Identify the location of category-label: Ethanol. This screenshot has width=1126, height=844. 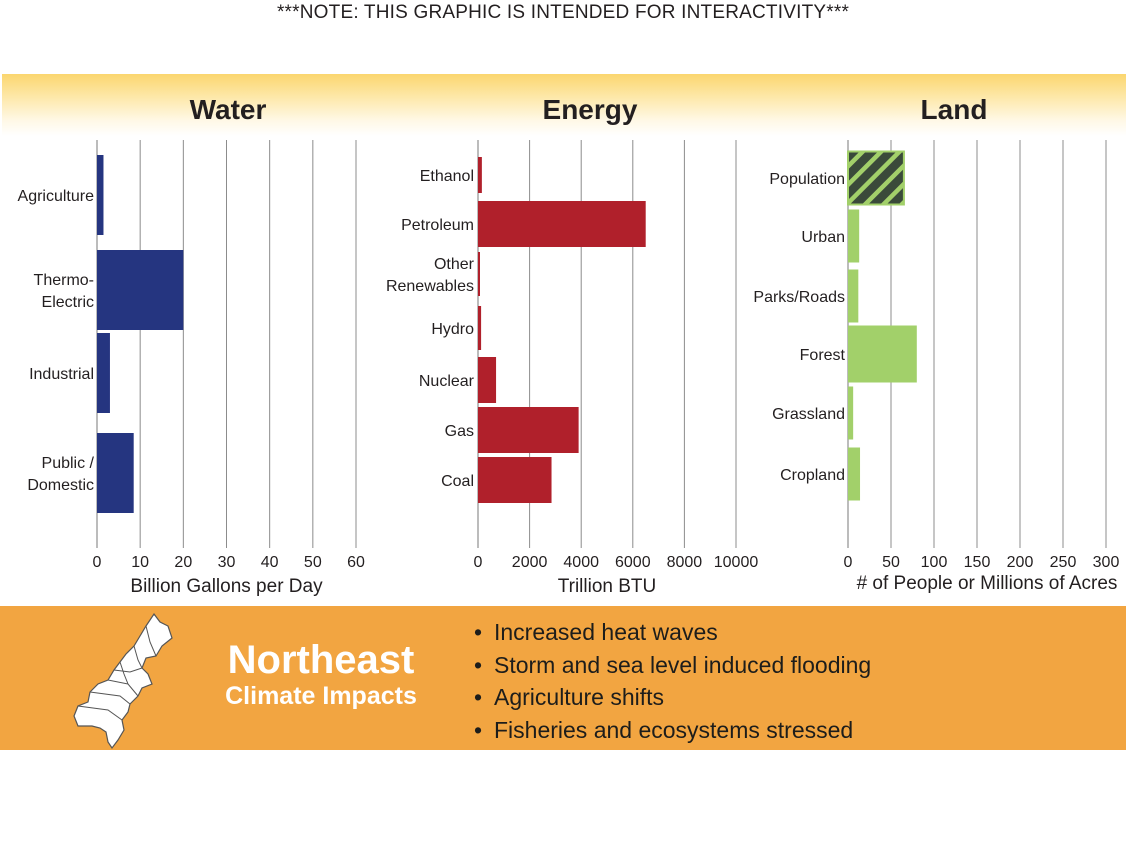
(447, 176).